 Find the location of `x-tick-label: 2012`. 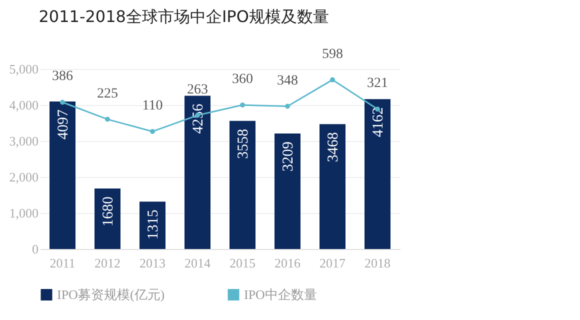

x-tick-label: 2012 is located at coordinates (107, 263).